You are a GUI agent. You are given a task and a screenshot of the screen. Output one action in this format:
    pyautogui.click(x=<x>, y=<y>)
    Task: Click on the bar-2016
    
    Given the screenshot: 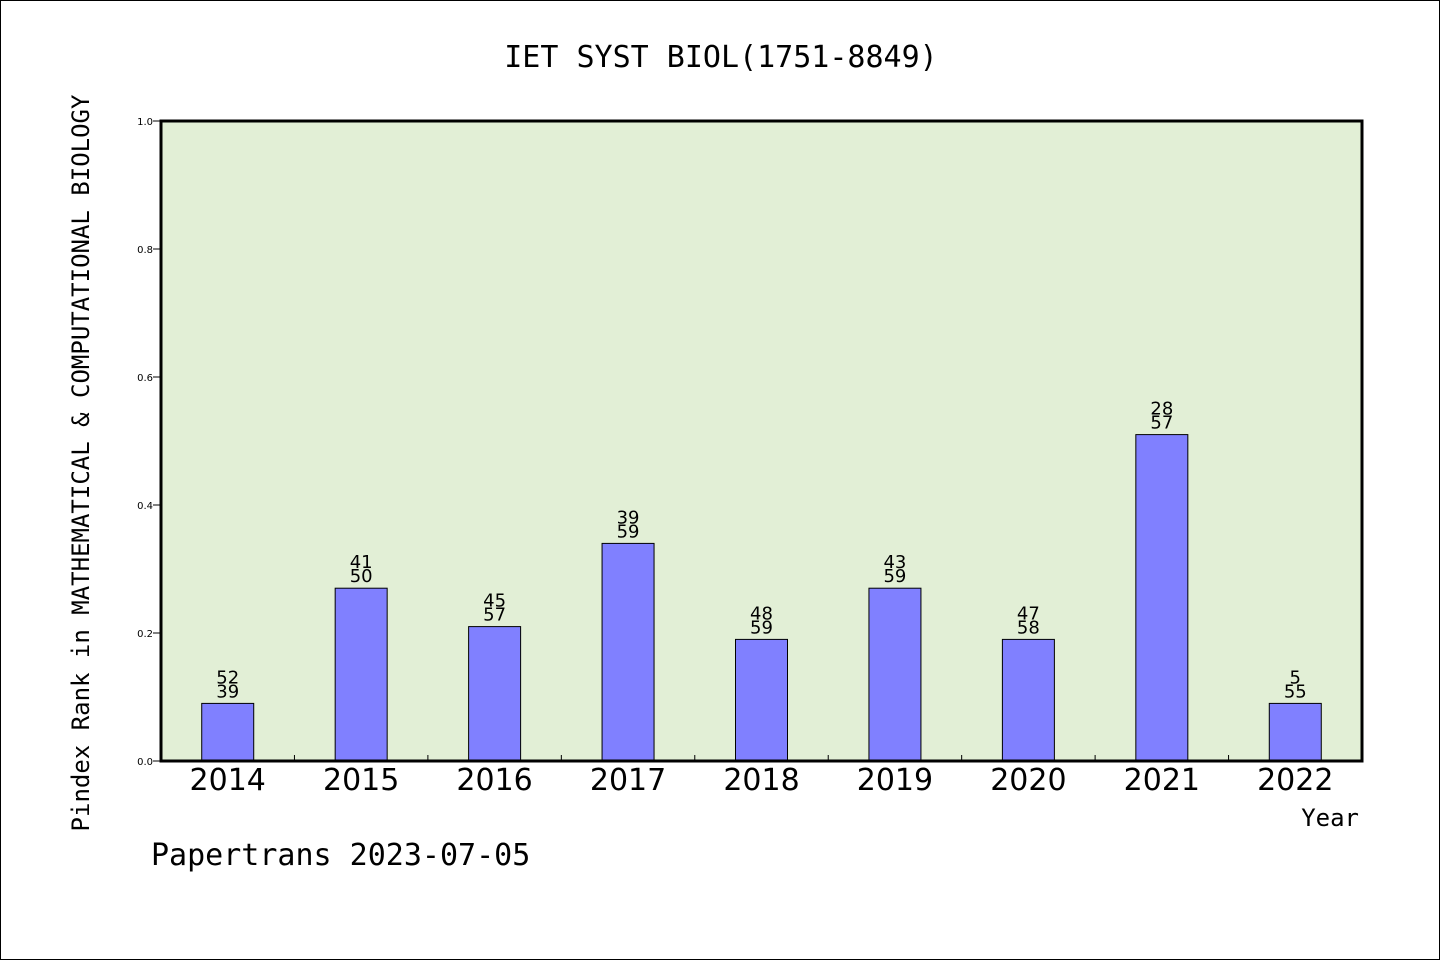 What is the action you would take?
    pyautogui.click(x=495, y=694)
    